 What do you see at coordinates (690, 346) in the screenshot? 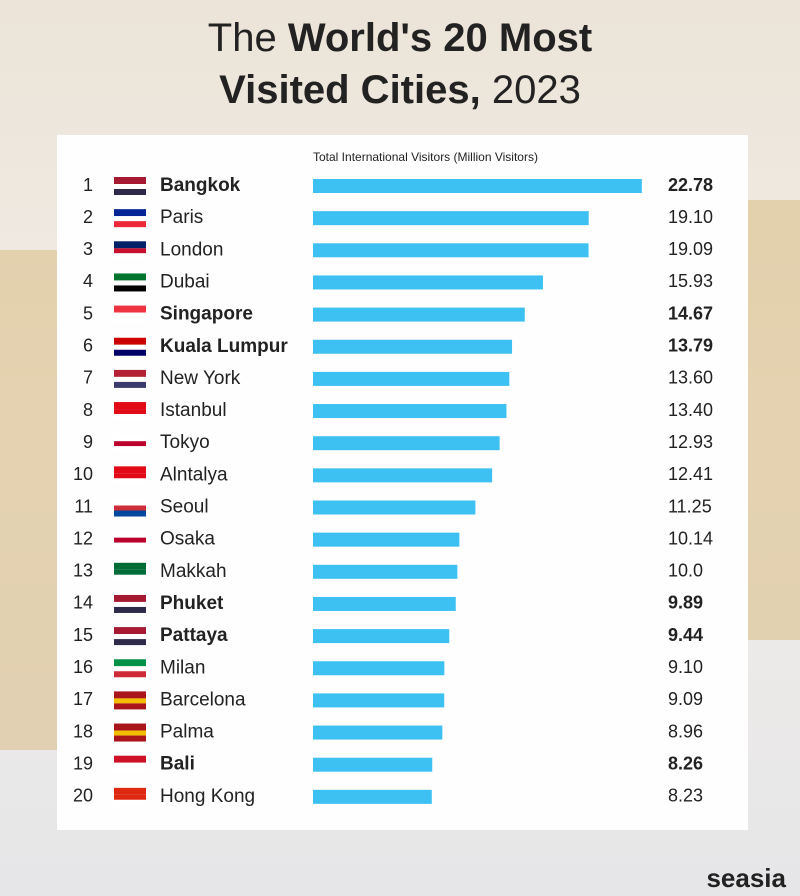
I see `value-label: 13.79` at bounding box center [690, 346].